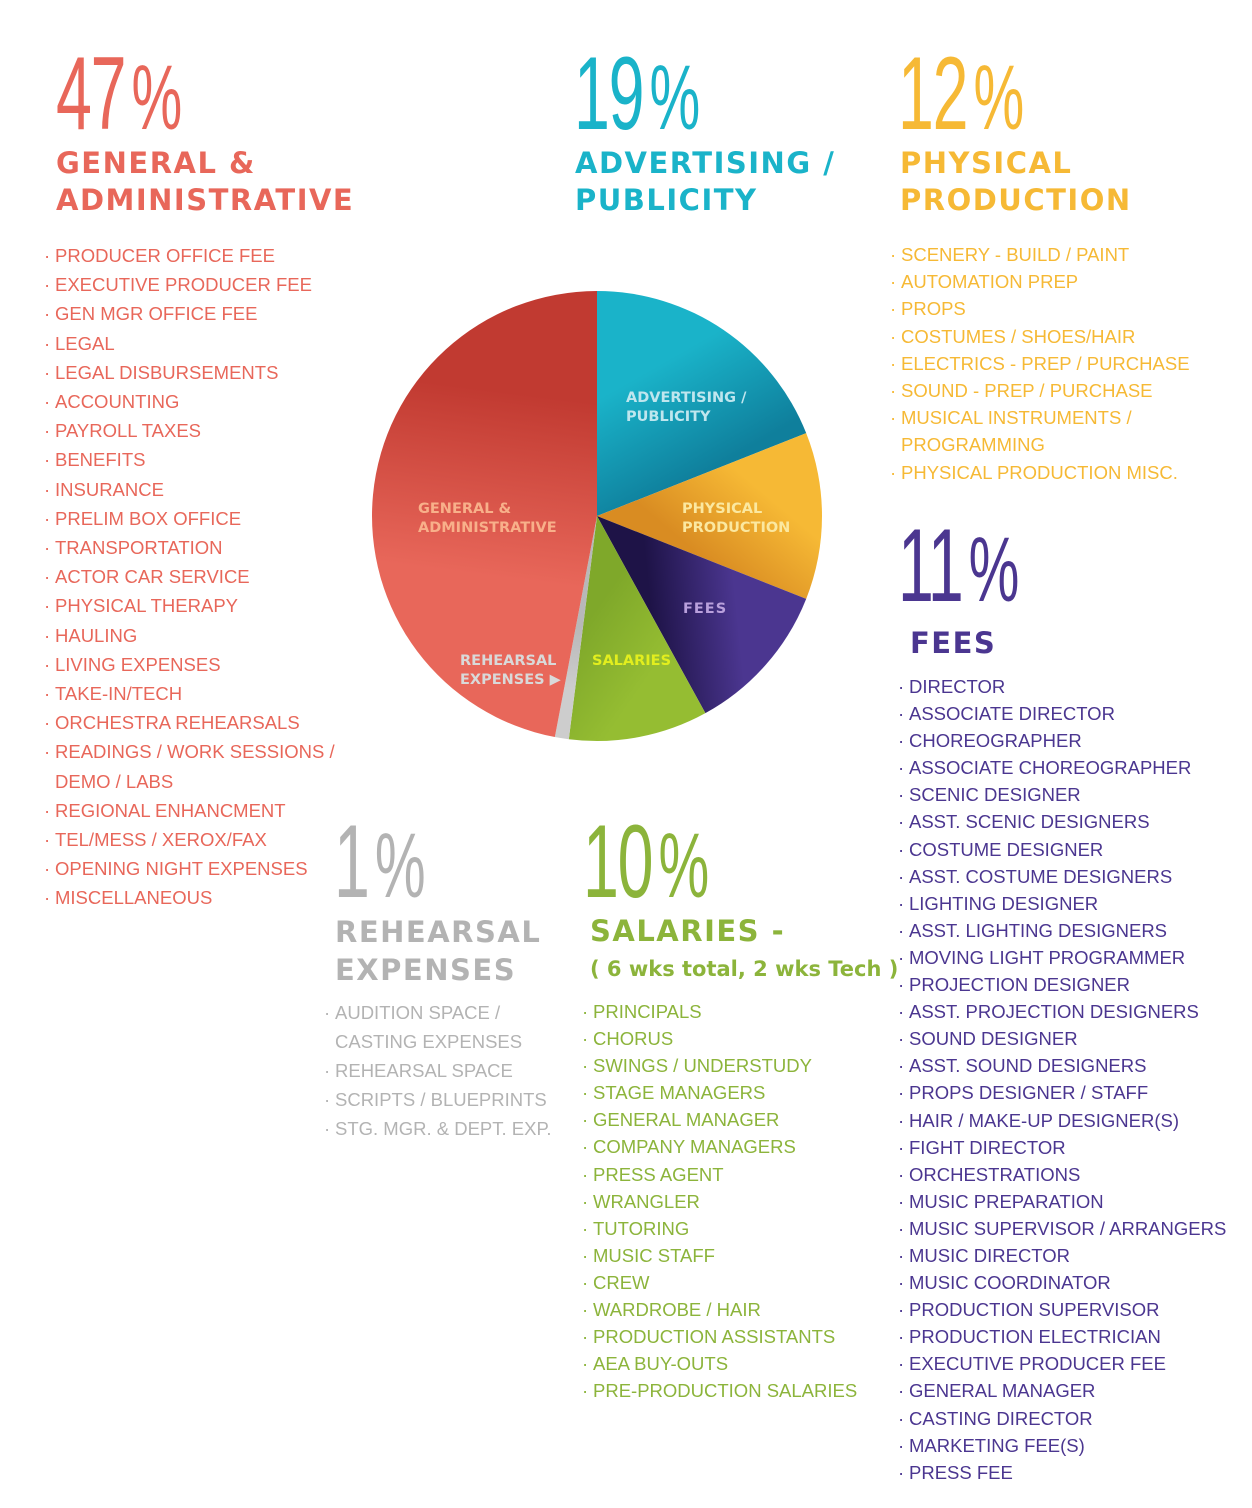 The width and height of the screenshot is (1252, 1508). I want to click on list-item: PAYROLL TAXES, so click(189, 430).